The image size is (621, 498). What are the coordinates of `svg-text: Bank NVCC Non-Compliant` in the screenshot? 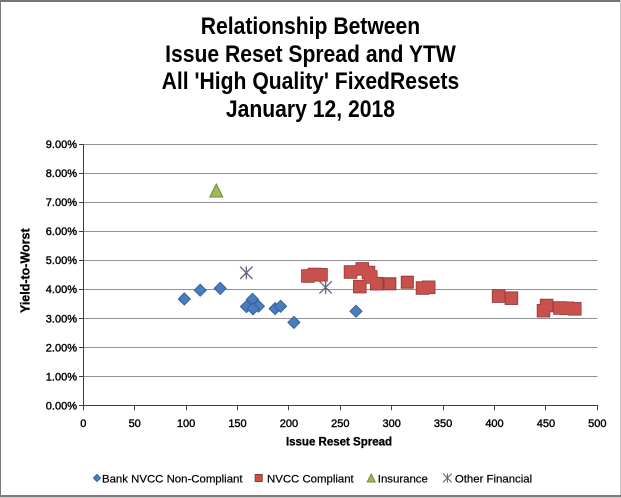 It's located at (172, 479).